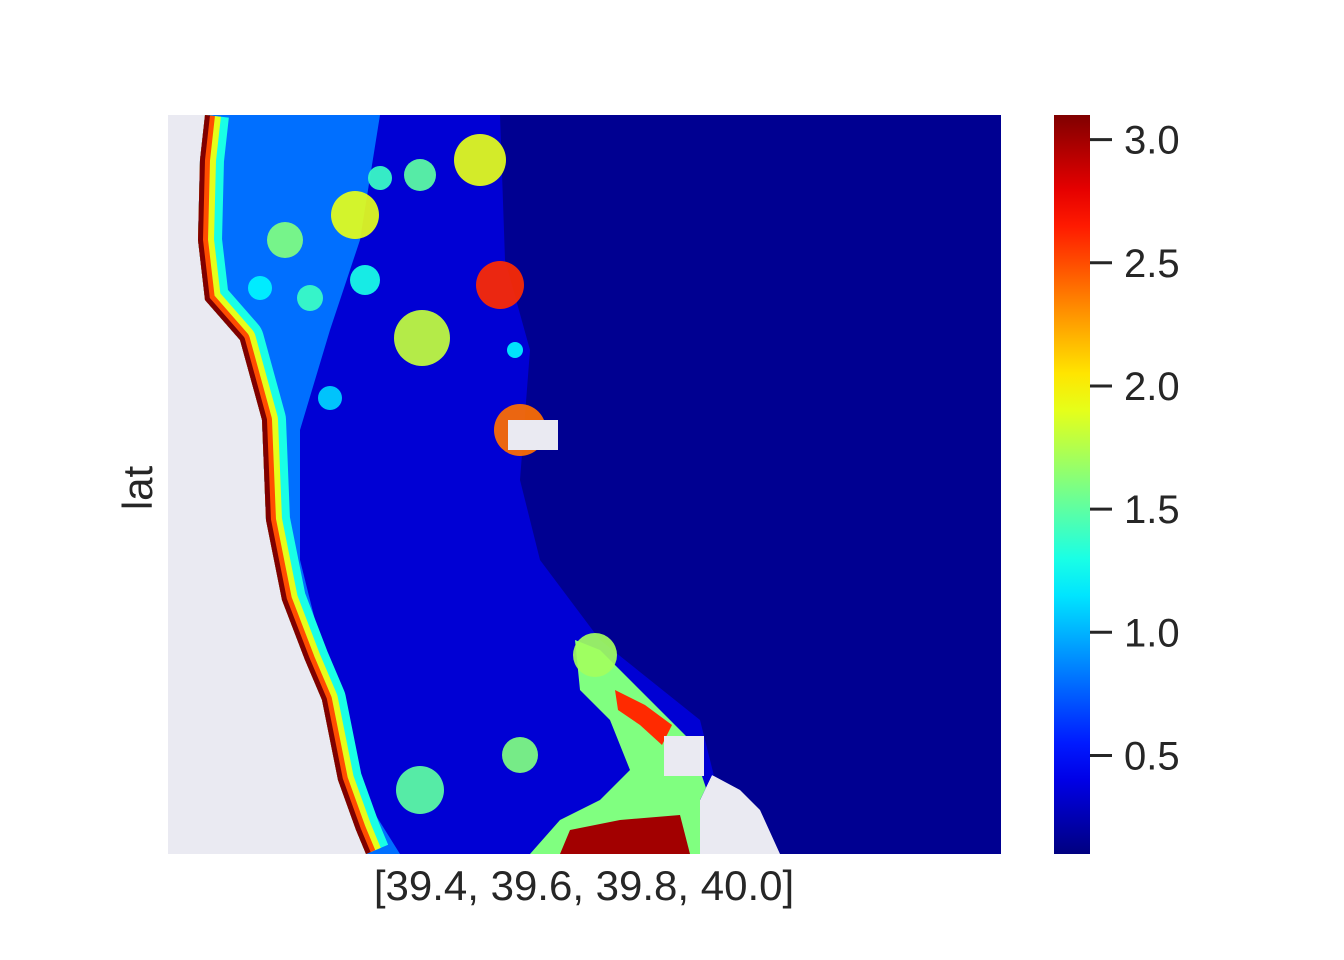  What do you see at coordinates (533, 435) in the screenshot?
I see `heatmap-island-north` at bounding box center [533, 435].